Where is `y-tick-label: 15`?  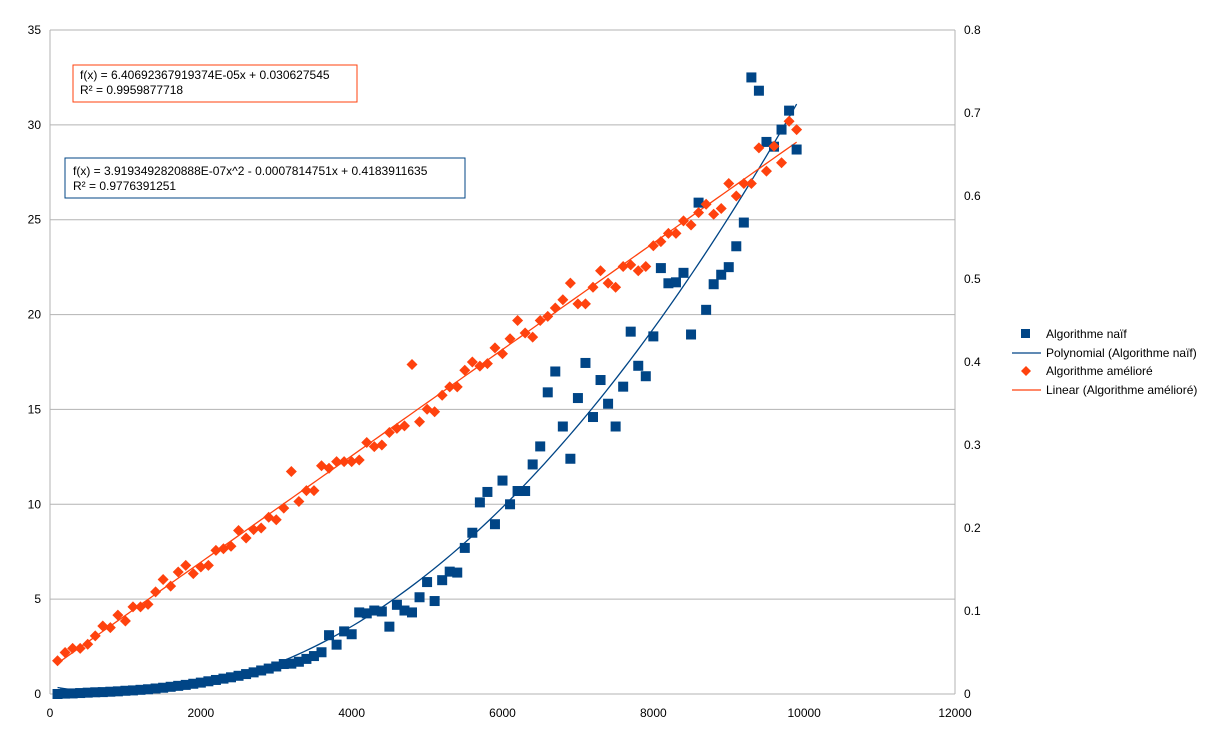 y-tick-label: 15 is located at coordinates (35, 409).